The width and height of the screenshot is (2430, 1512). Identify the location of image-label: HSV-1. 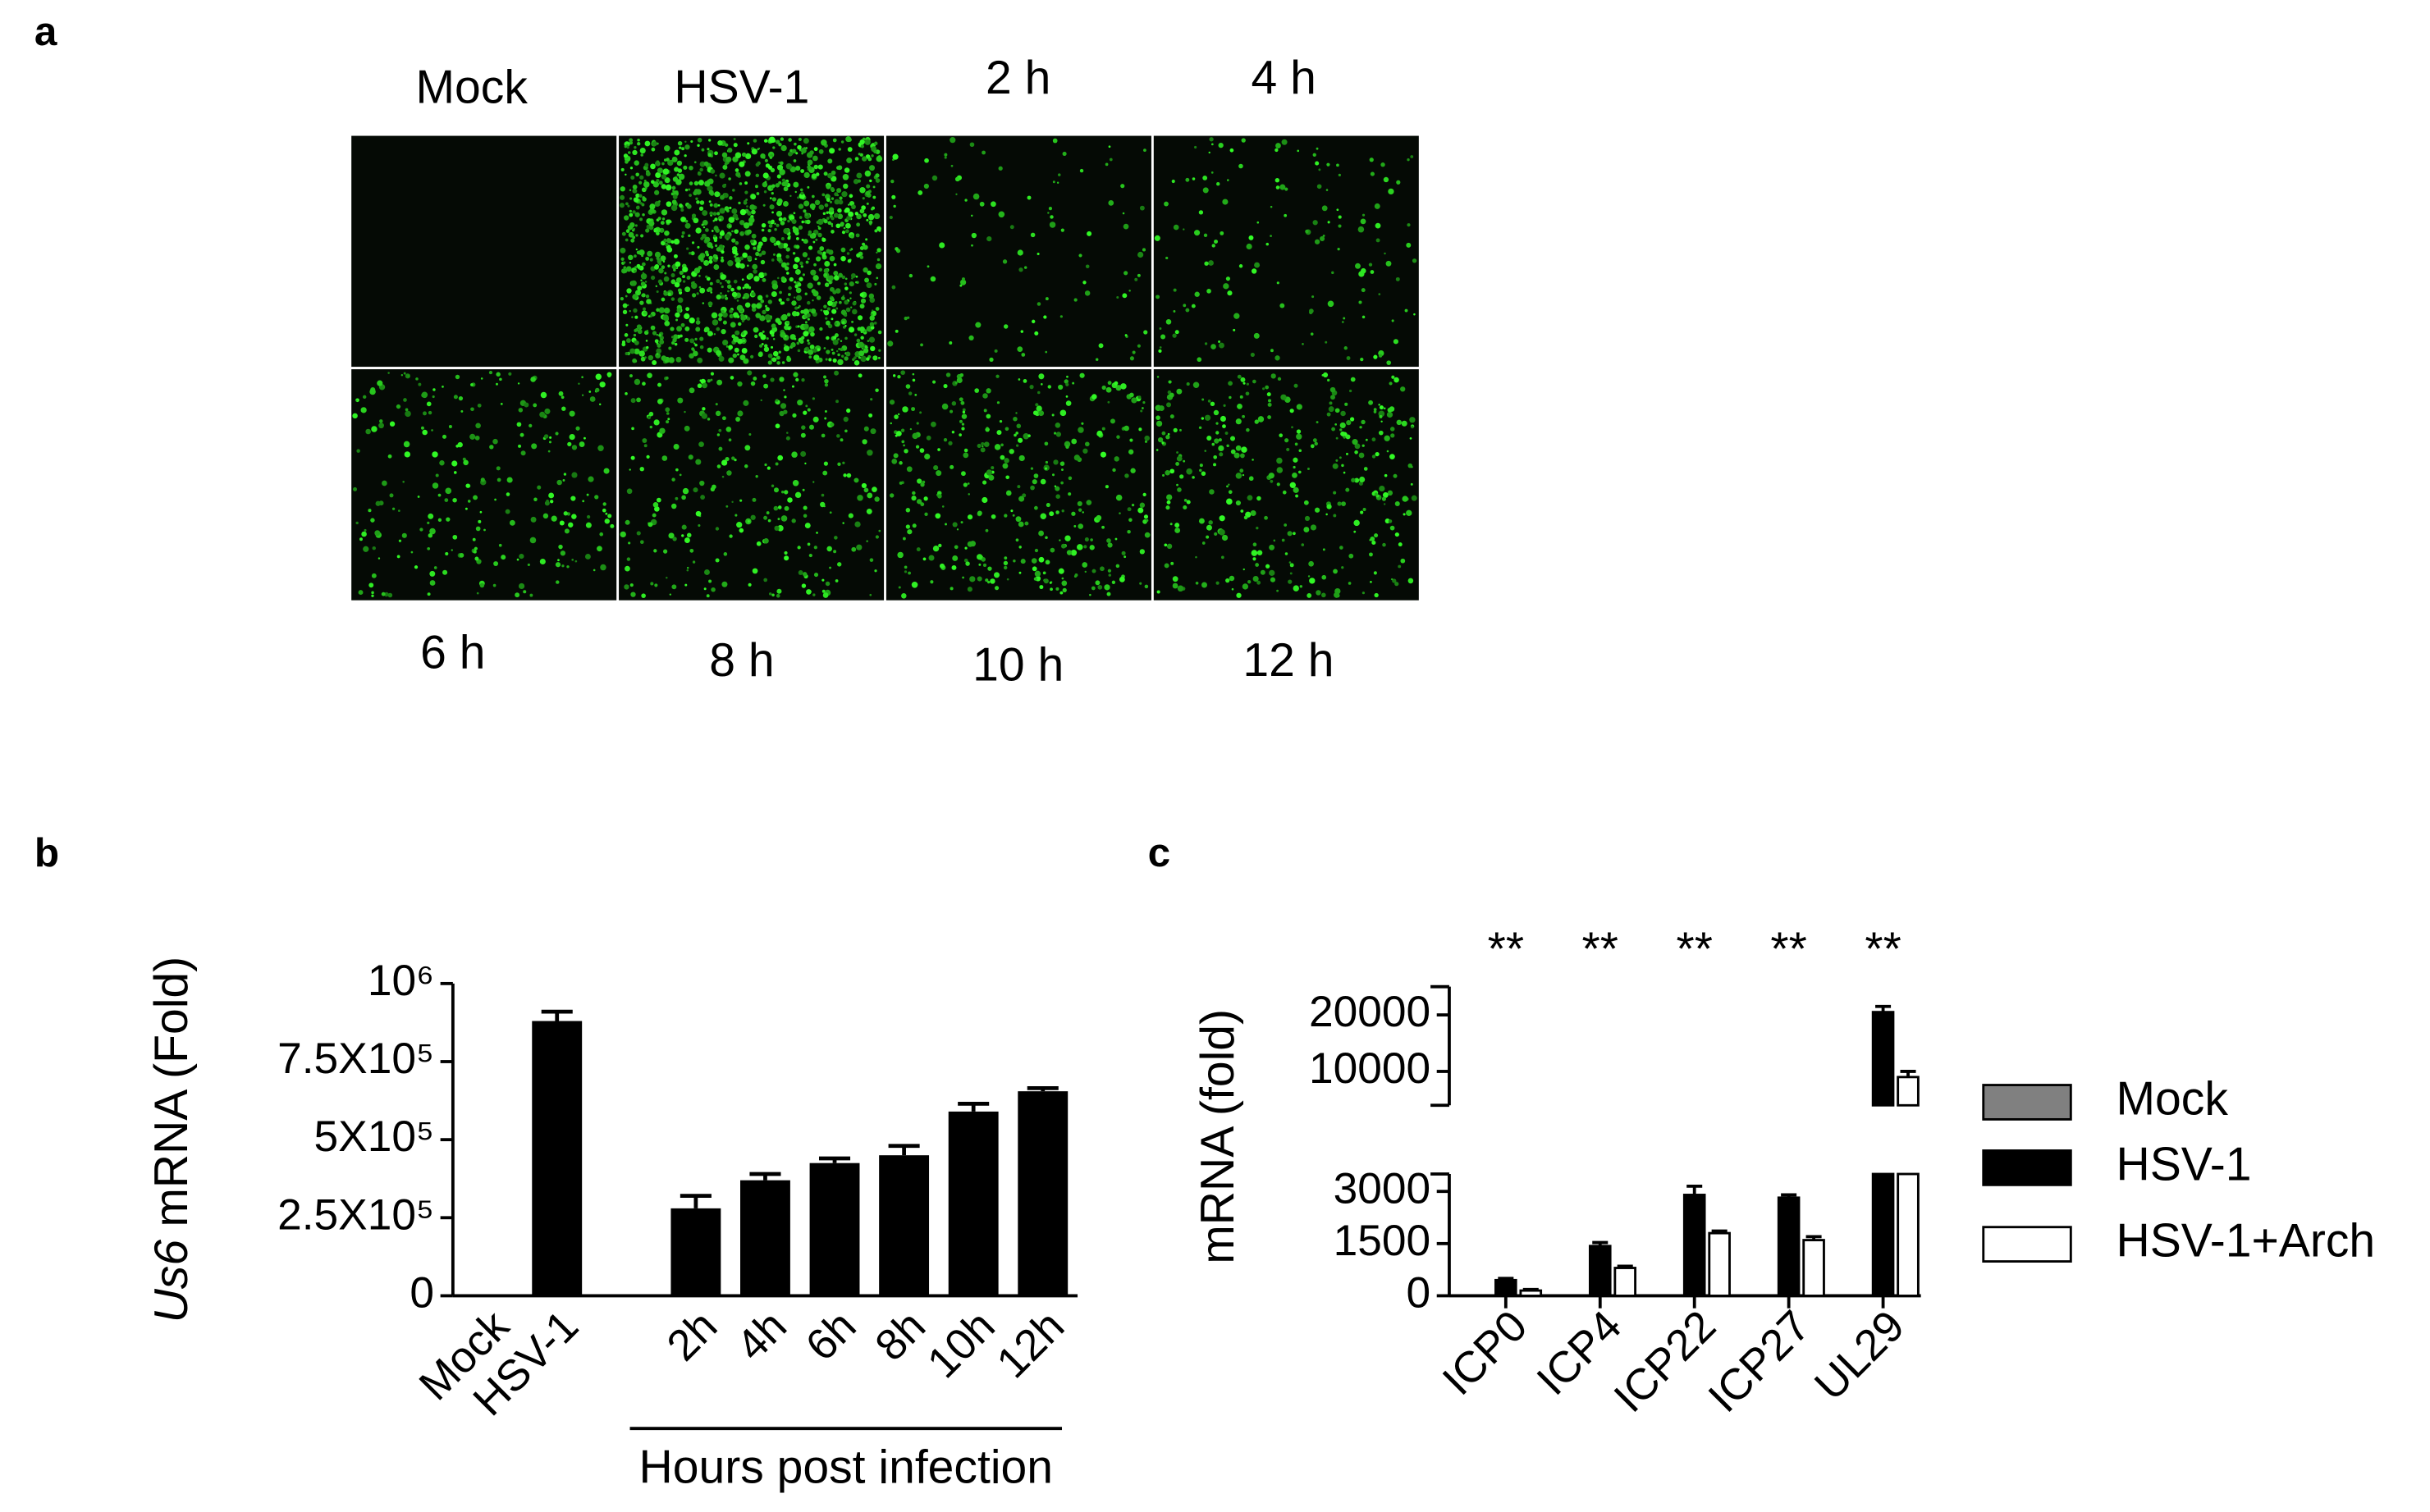
(741, 87).